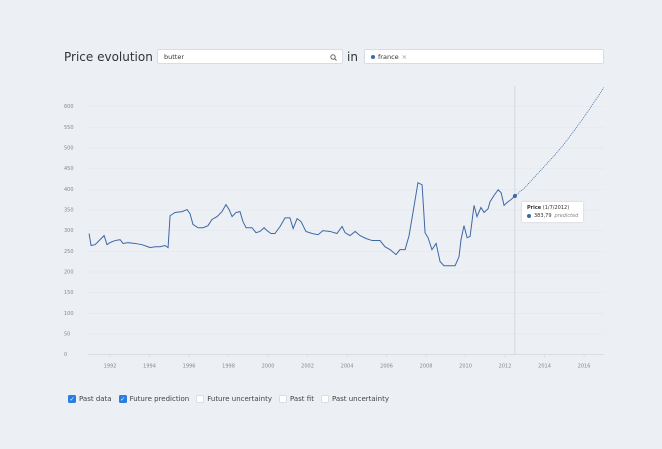 This screenshot has height=449, width=662. What do you see at coordinates (584, 367) in the screenshot?
I see `x-tick-label: 2016` at bounding box center [584, 367].